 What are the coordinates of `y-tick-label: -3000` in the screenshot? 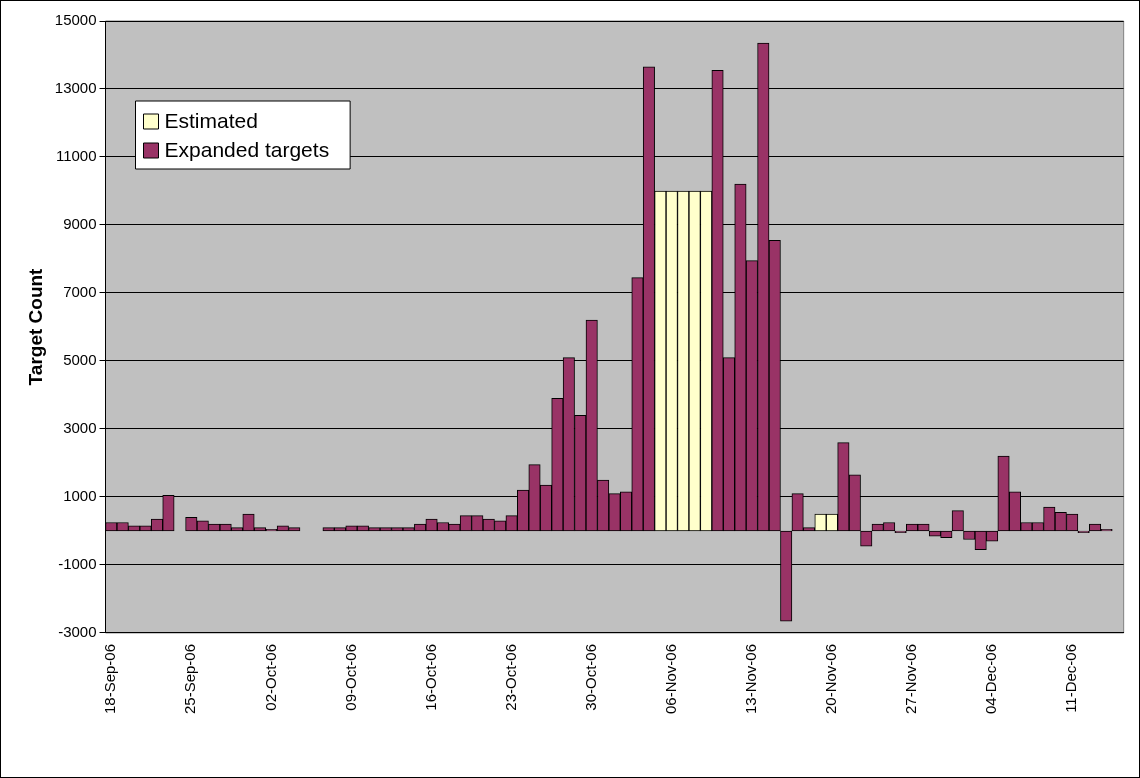 It's located at (77, 632).